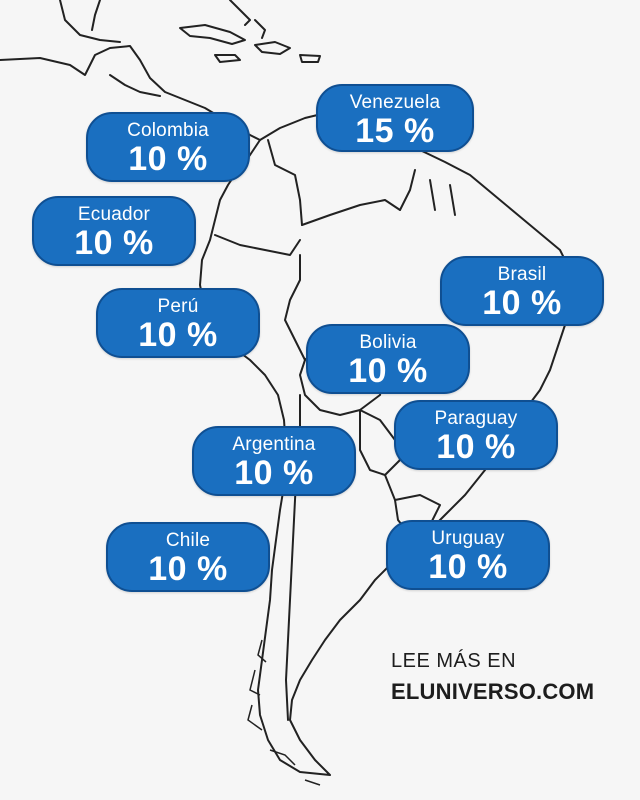 The width and height of the screenshot is (640, 800). What do you see at coordinates (476, 418) in the screenshot?
I see `country-name: Paraguay` at bounding box center [476, 418].